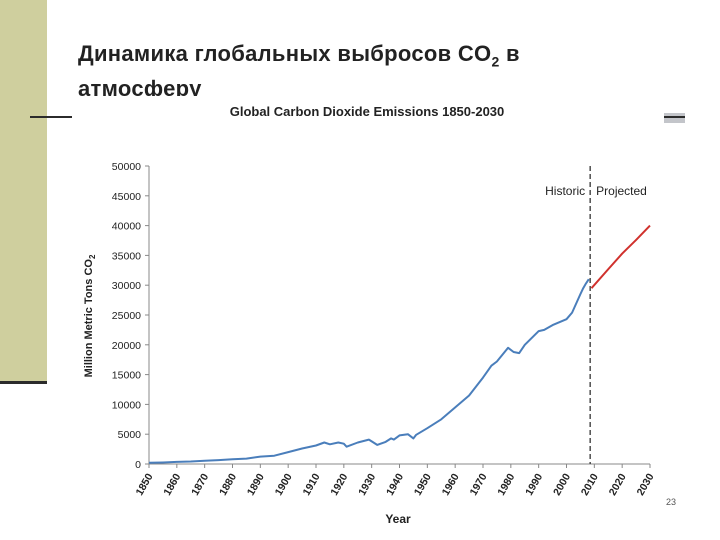 The height and width of the screenshot is (540, 720). I want to click on x-tick-label: 1880, so click(228, 484).